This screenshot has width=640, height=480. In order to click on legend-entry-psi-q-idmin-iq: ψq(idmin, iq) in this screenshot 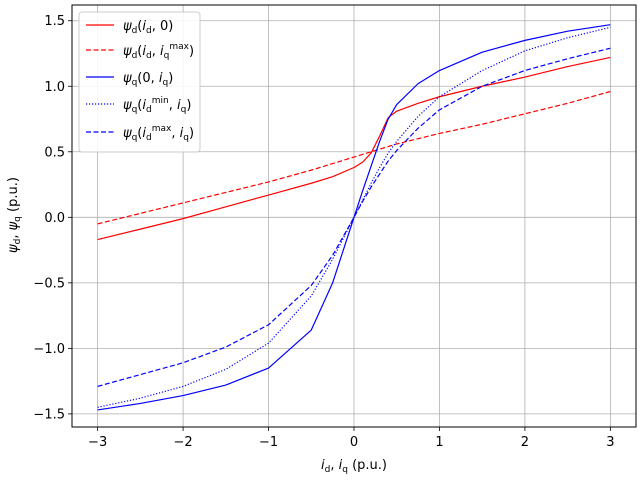, I will do `click(138, 105)`.